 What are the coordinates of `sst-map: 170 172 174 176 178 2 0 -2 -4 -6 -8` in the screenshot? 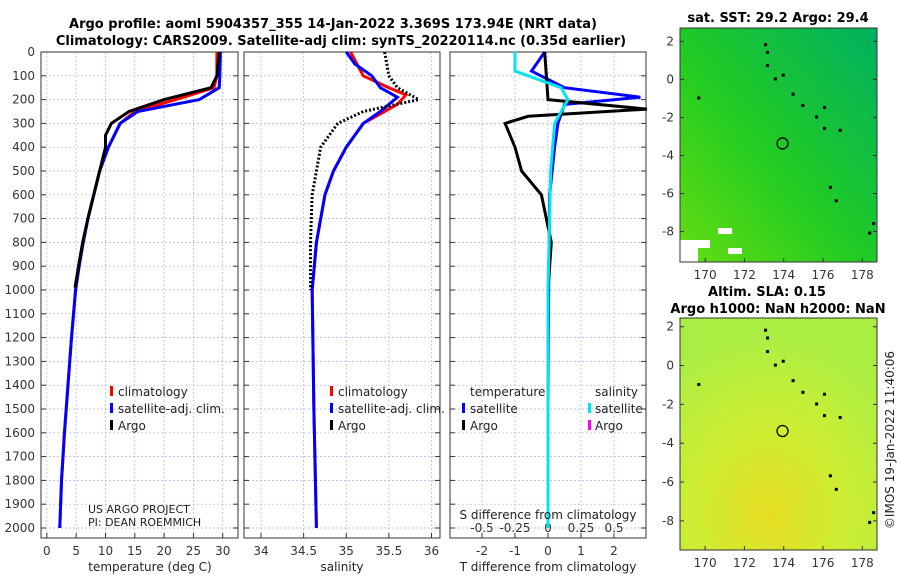 It's located at (770, 154).